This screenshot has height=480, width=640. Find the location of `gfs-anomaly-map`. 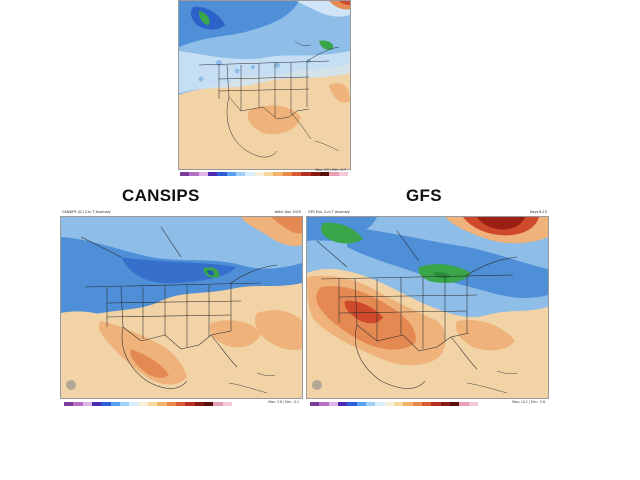

gfs-anomaly-map is located at coordinates (427, 307).